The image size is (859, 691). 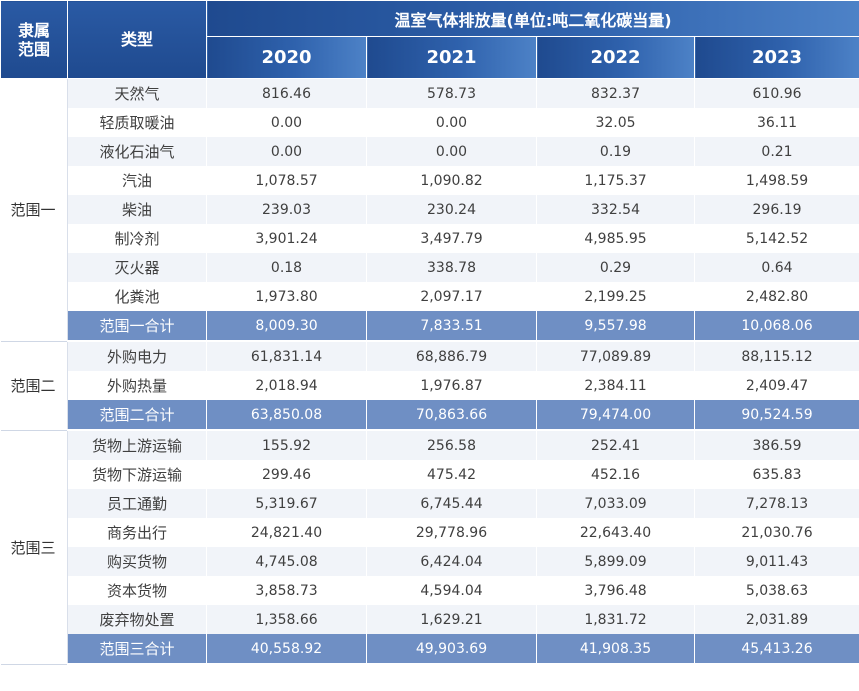 What do you see at coordinates (137, 385) in the screenshot?
I see `category-label: 外购热量` at bounding box center [137, 385].